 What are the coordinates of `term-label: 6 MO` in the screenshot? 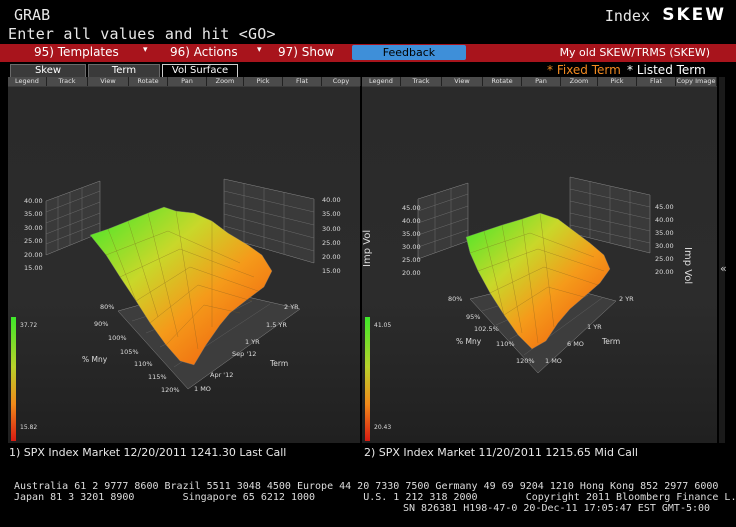 It's located at (575, 344).